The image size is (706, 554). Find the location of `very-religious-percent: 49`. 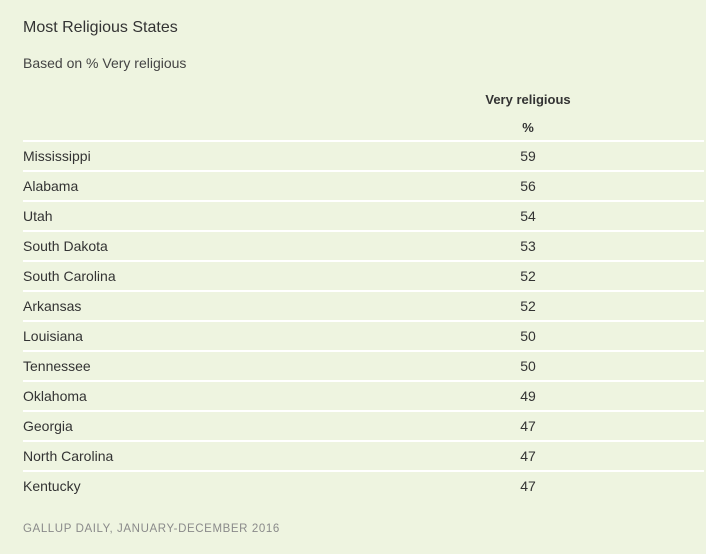

very-religious-percent: 49 is located at coordinates (528, 396).